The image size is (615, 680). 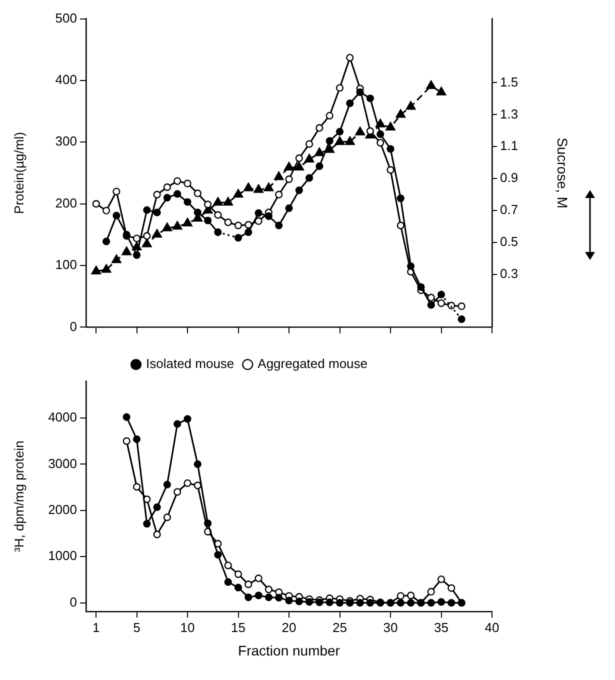 What do you see at coordinates (562, 173) in the screenshot?
I see `y2-axis-title: Sucrose, M` at bounding box center [562, 173].